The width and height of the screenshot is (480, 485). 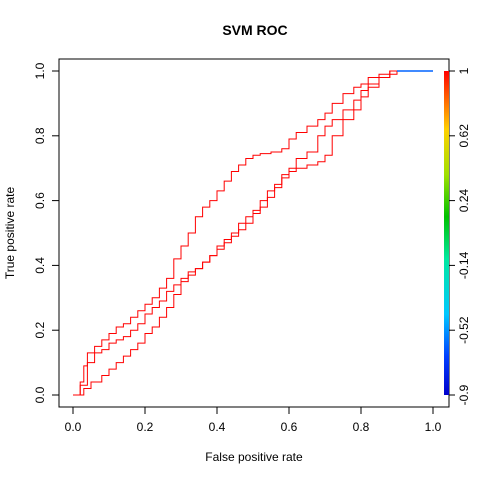 I want to click on colorbar-tick-label: -0.14, so click(x=464, y=265).